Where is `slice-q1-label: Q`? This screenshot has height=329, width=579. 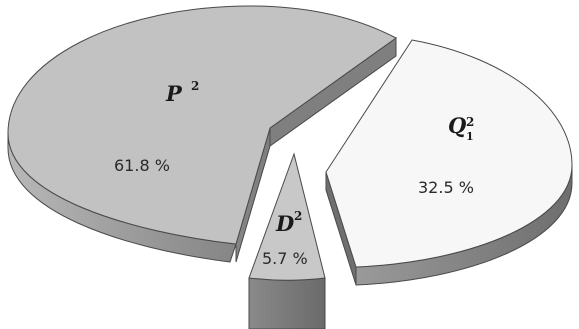
slice-q1-label: Q is located at coordinates (457, 125).